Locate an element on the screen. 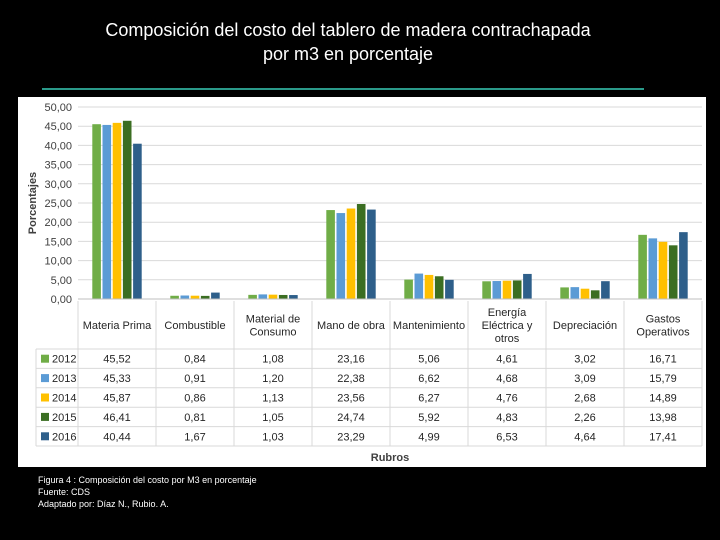  y-tick-label: 25,00 is located at coordinates (58, 204).